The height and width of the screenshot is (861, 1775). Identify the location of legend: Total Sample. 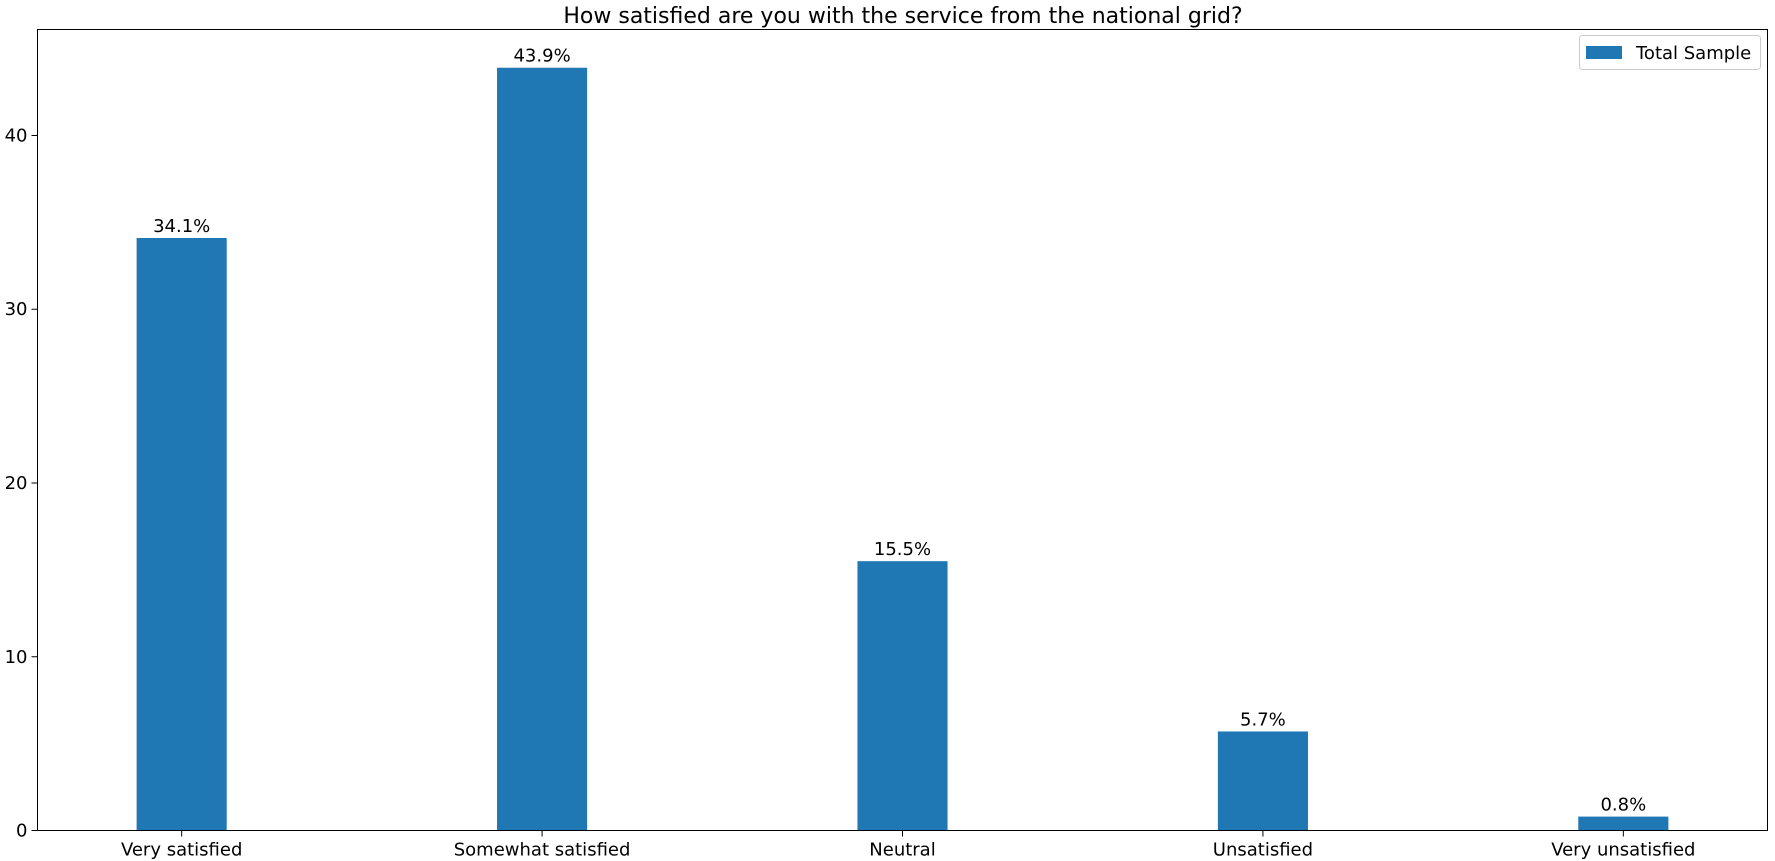
(1670, 52).